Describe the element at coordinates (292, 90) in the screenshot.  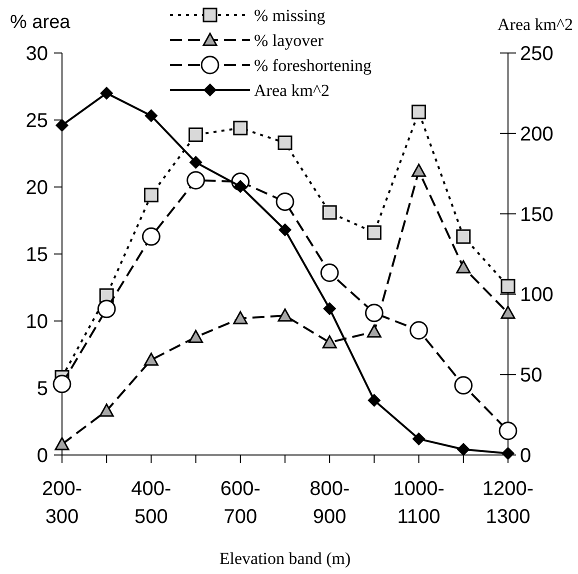
I see `legend-label: Area km^2` at that location.